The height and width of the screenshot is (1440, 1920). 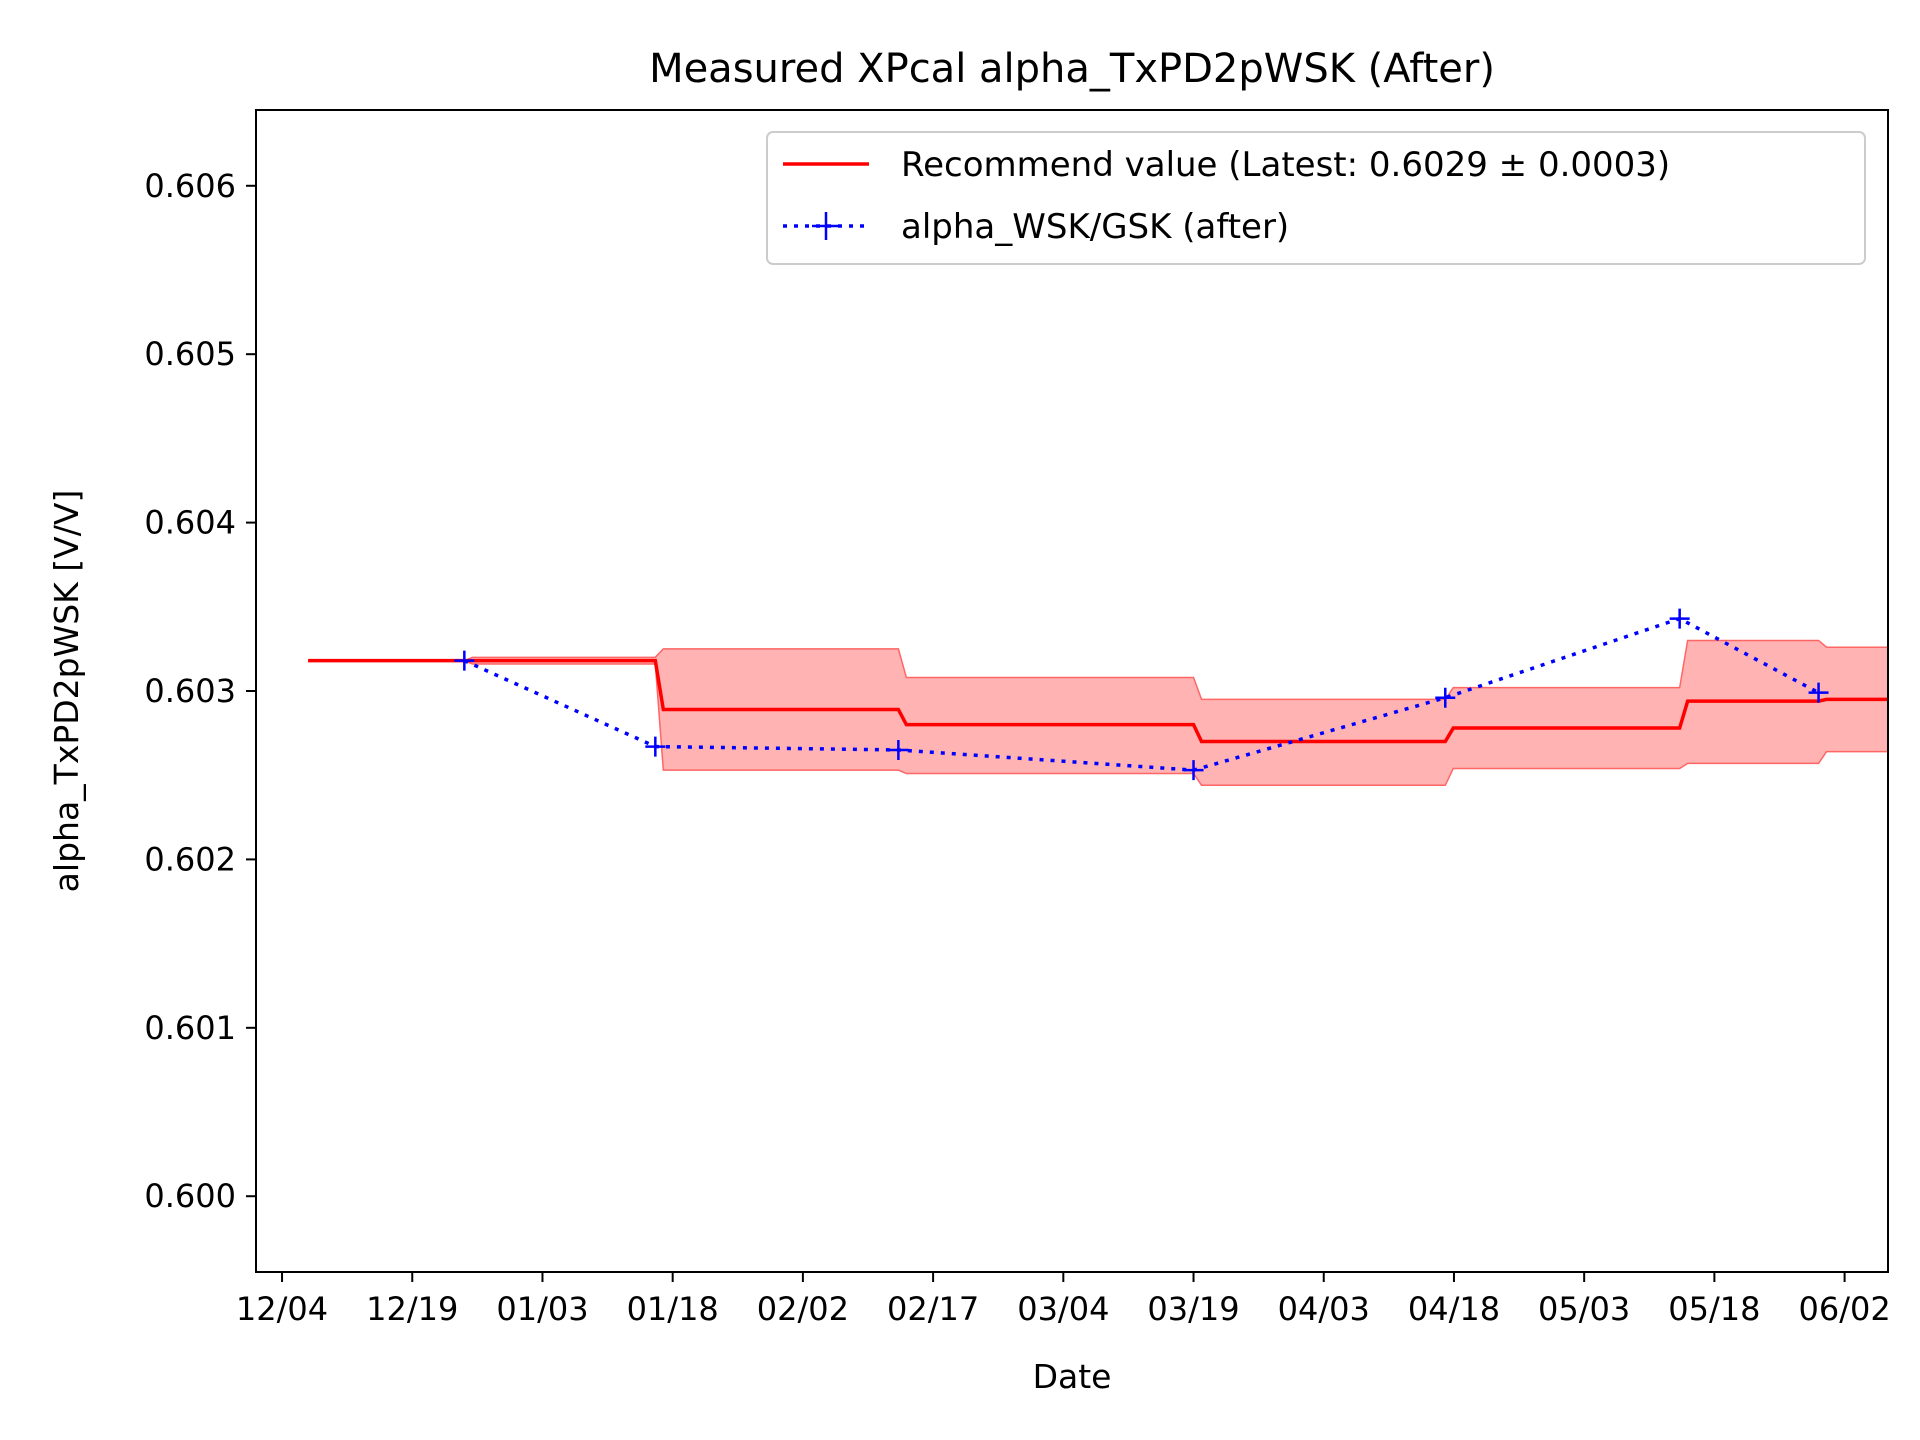 I want to click on x-axis-label: Date, so click(x=1072, y=1376).